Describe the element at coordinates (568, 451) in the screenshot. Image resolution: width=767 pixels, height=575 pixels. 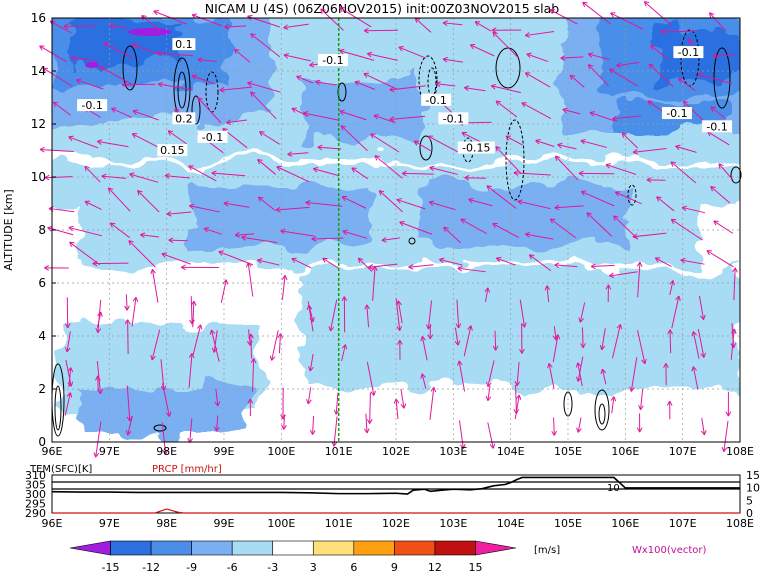
I see `x-tick-label: 105E` at that location.